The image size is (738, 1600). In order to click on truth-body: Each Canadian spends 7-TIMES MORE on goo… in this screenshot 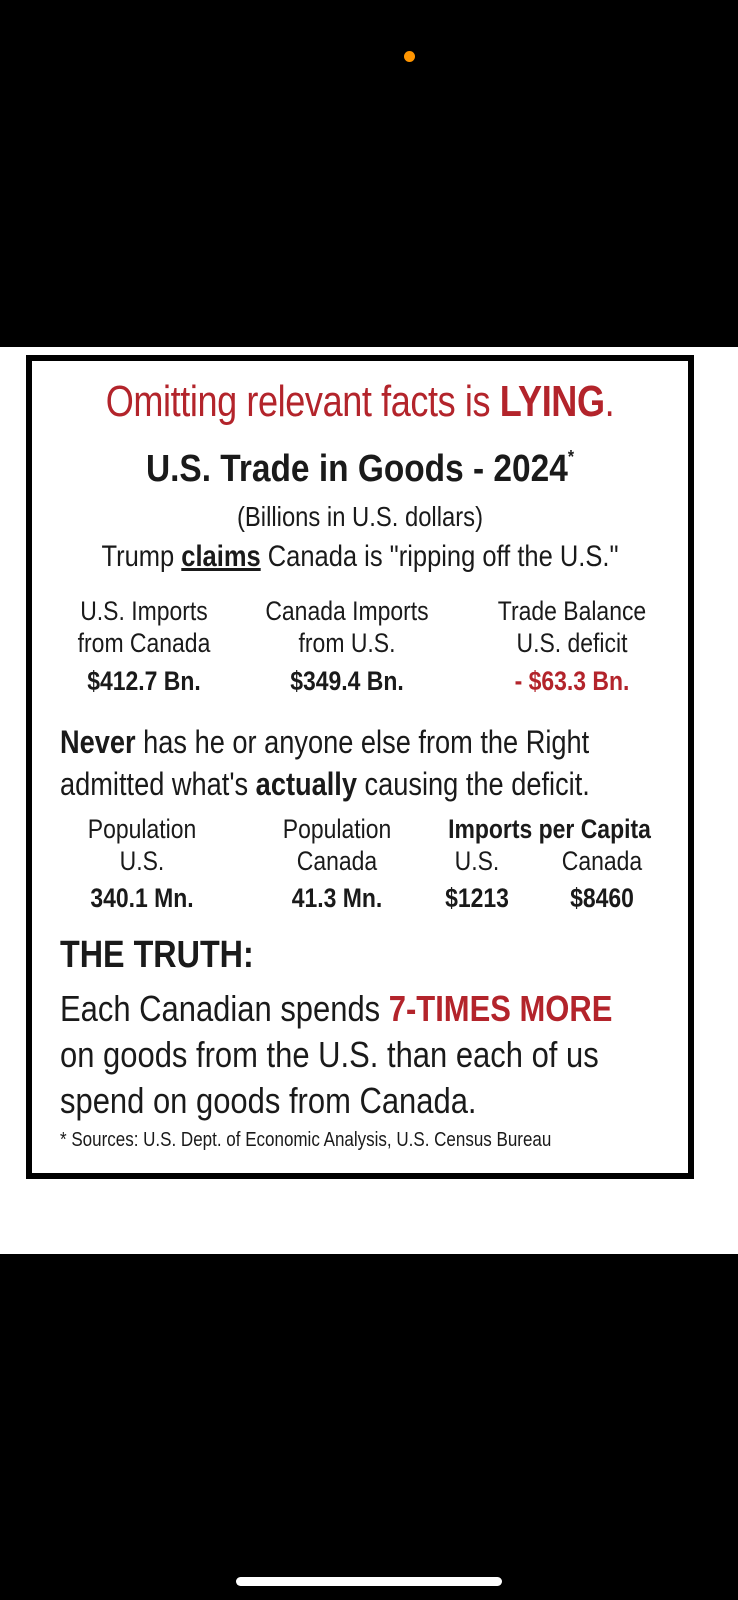, I will do `click(336, 1055)`.